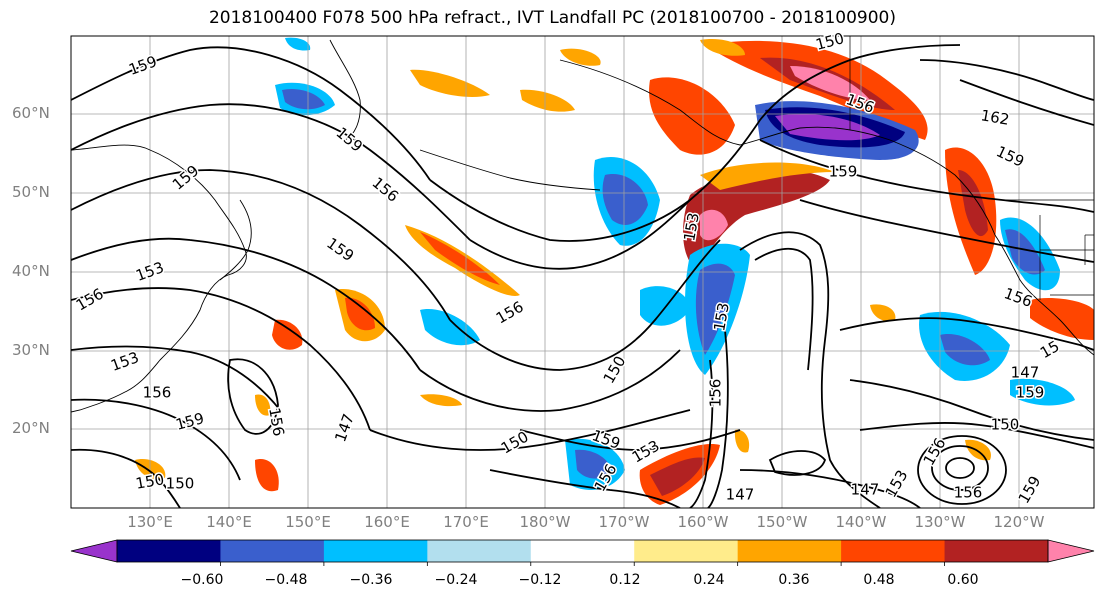 This screenshot has width=1105, height=601. Describe the element at coordinates (540, 580) in the screenshot. I see `colorbar-tick-label: −0.12` at that location.